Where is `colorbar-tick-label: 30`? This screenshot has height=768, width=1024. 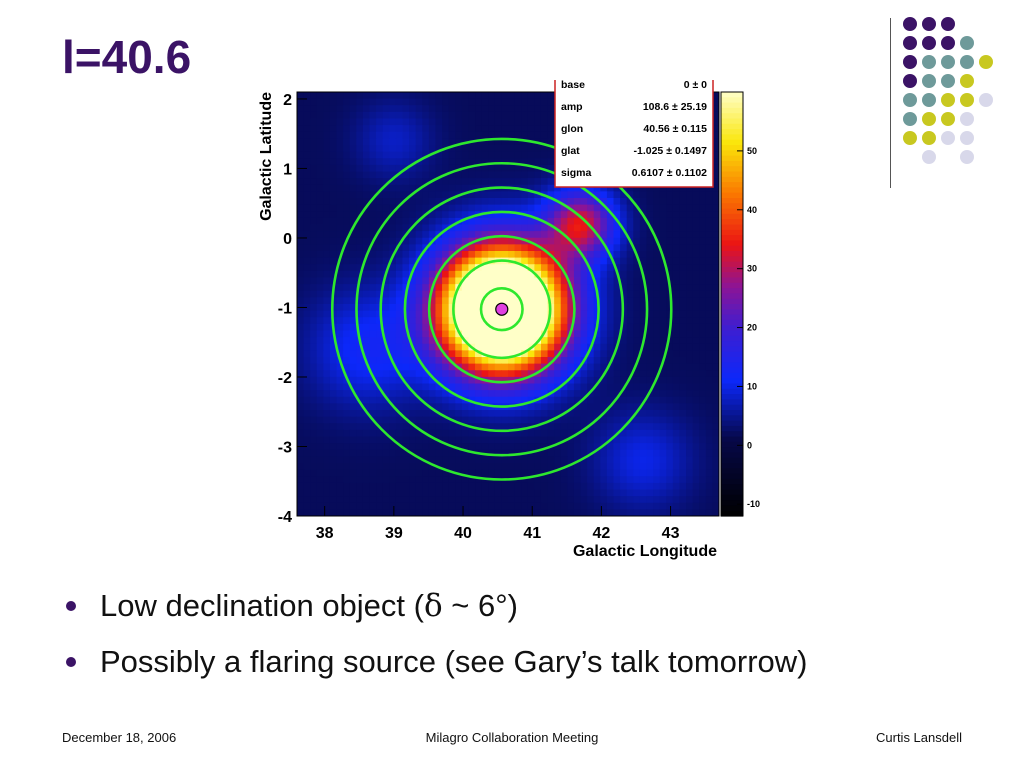 colorbar-tick-label: 30 is located at coordinates (752, 269).